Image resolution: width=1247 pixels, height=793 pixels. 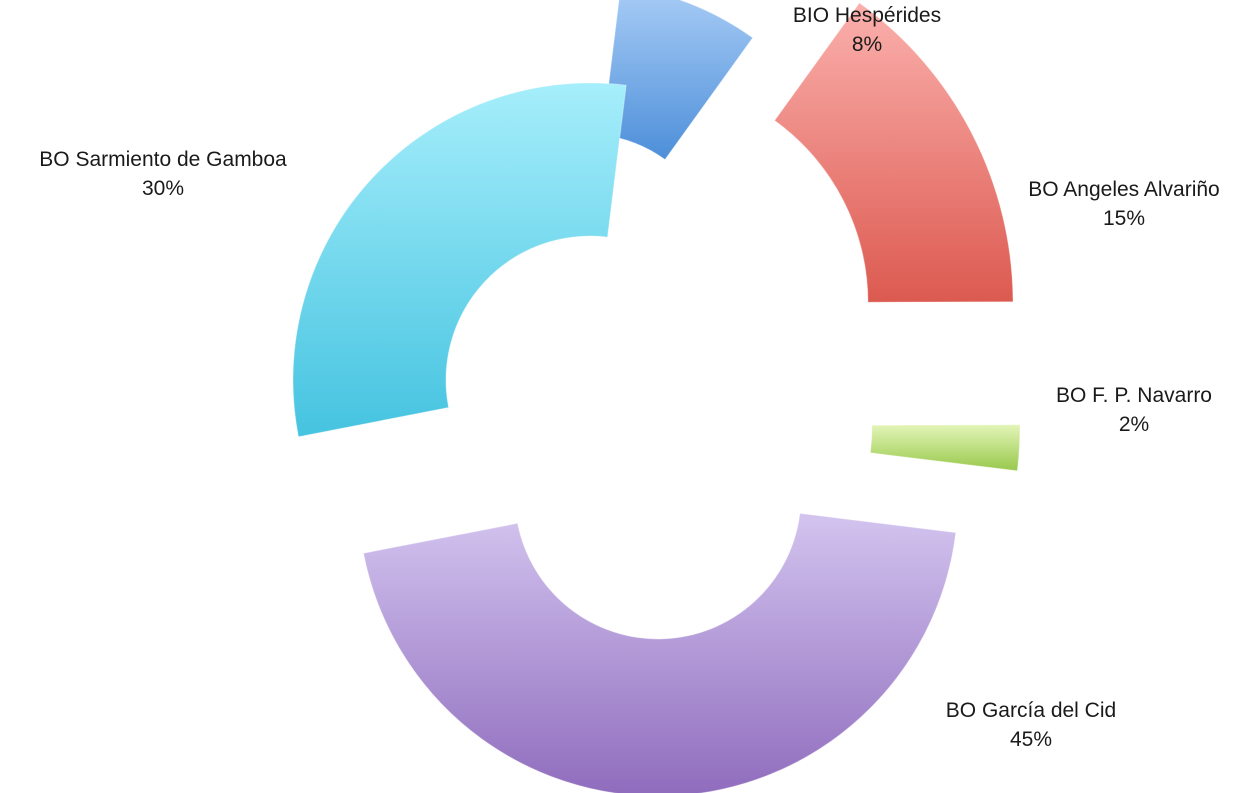 I want to click on slice-value-label: 45%, so click(x=1031, y=739).